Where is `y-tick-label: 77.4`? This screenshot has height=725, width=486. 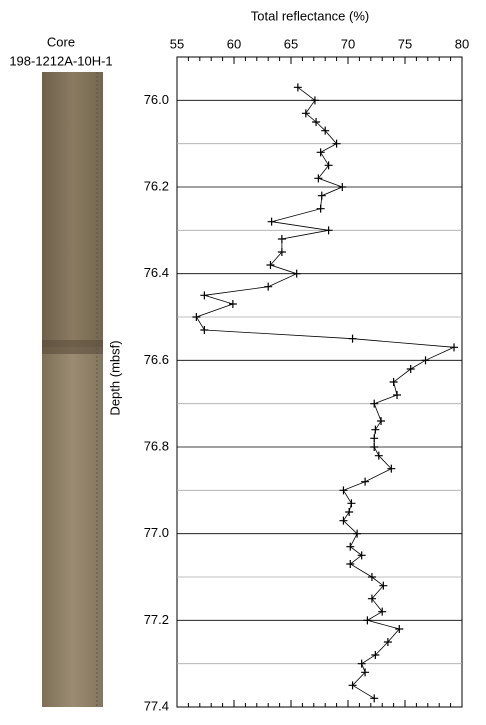 y-tick-label: 77.4 is located at coordinates (156, 705).